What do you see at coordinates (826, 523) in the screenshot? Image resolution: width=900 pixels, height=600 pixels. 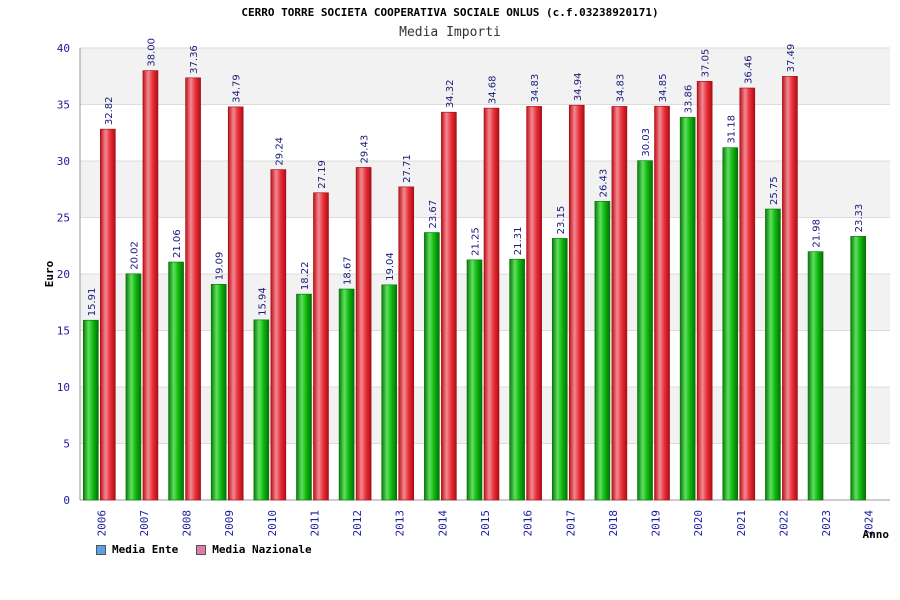 I see `x-tick-label: 2023` at bounding box center [826, 523].